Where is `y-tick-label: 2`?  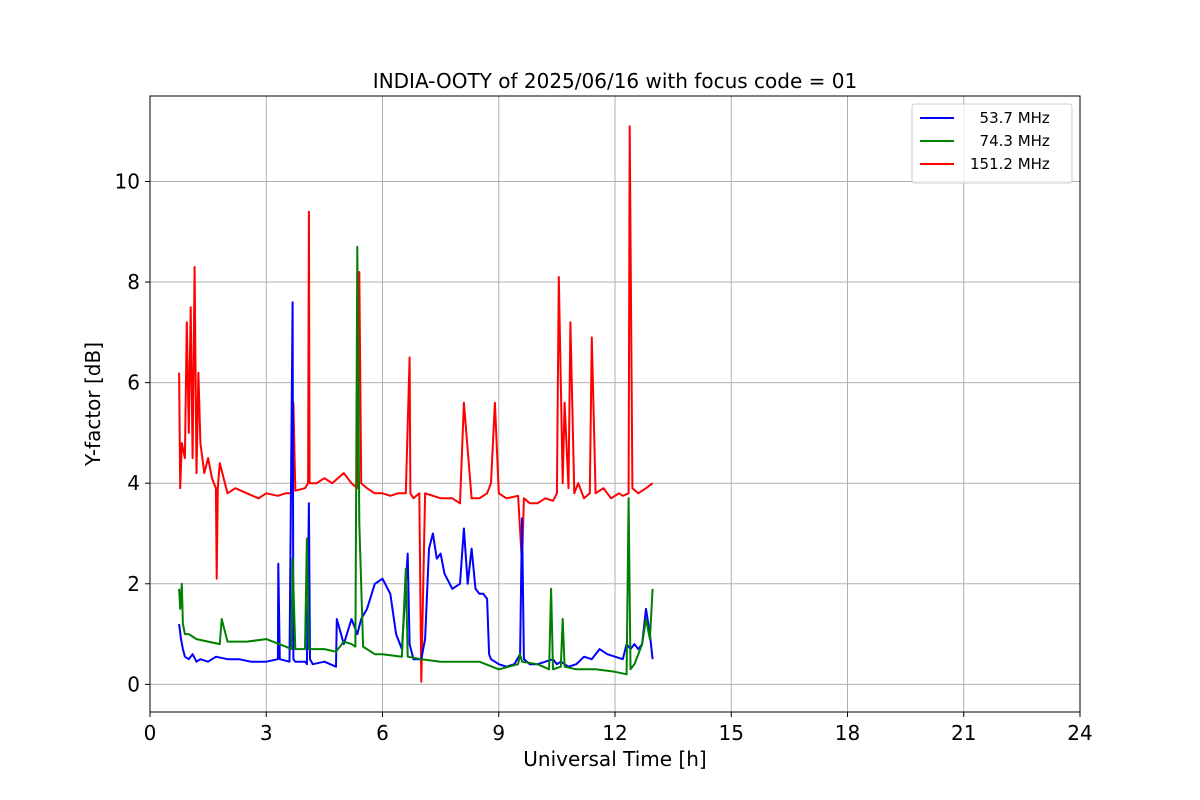 y-tick-label: 2 is located at coordinates (133, 584).